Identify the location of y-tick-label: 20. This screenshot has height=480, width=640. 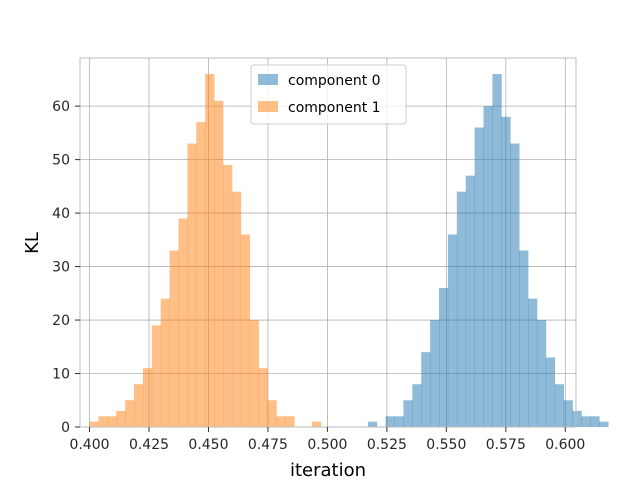
(61, 321).